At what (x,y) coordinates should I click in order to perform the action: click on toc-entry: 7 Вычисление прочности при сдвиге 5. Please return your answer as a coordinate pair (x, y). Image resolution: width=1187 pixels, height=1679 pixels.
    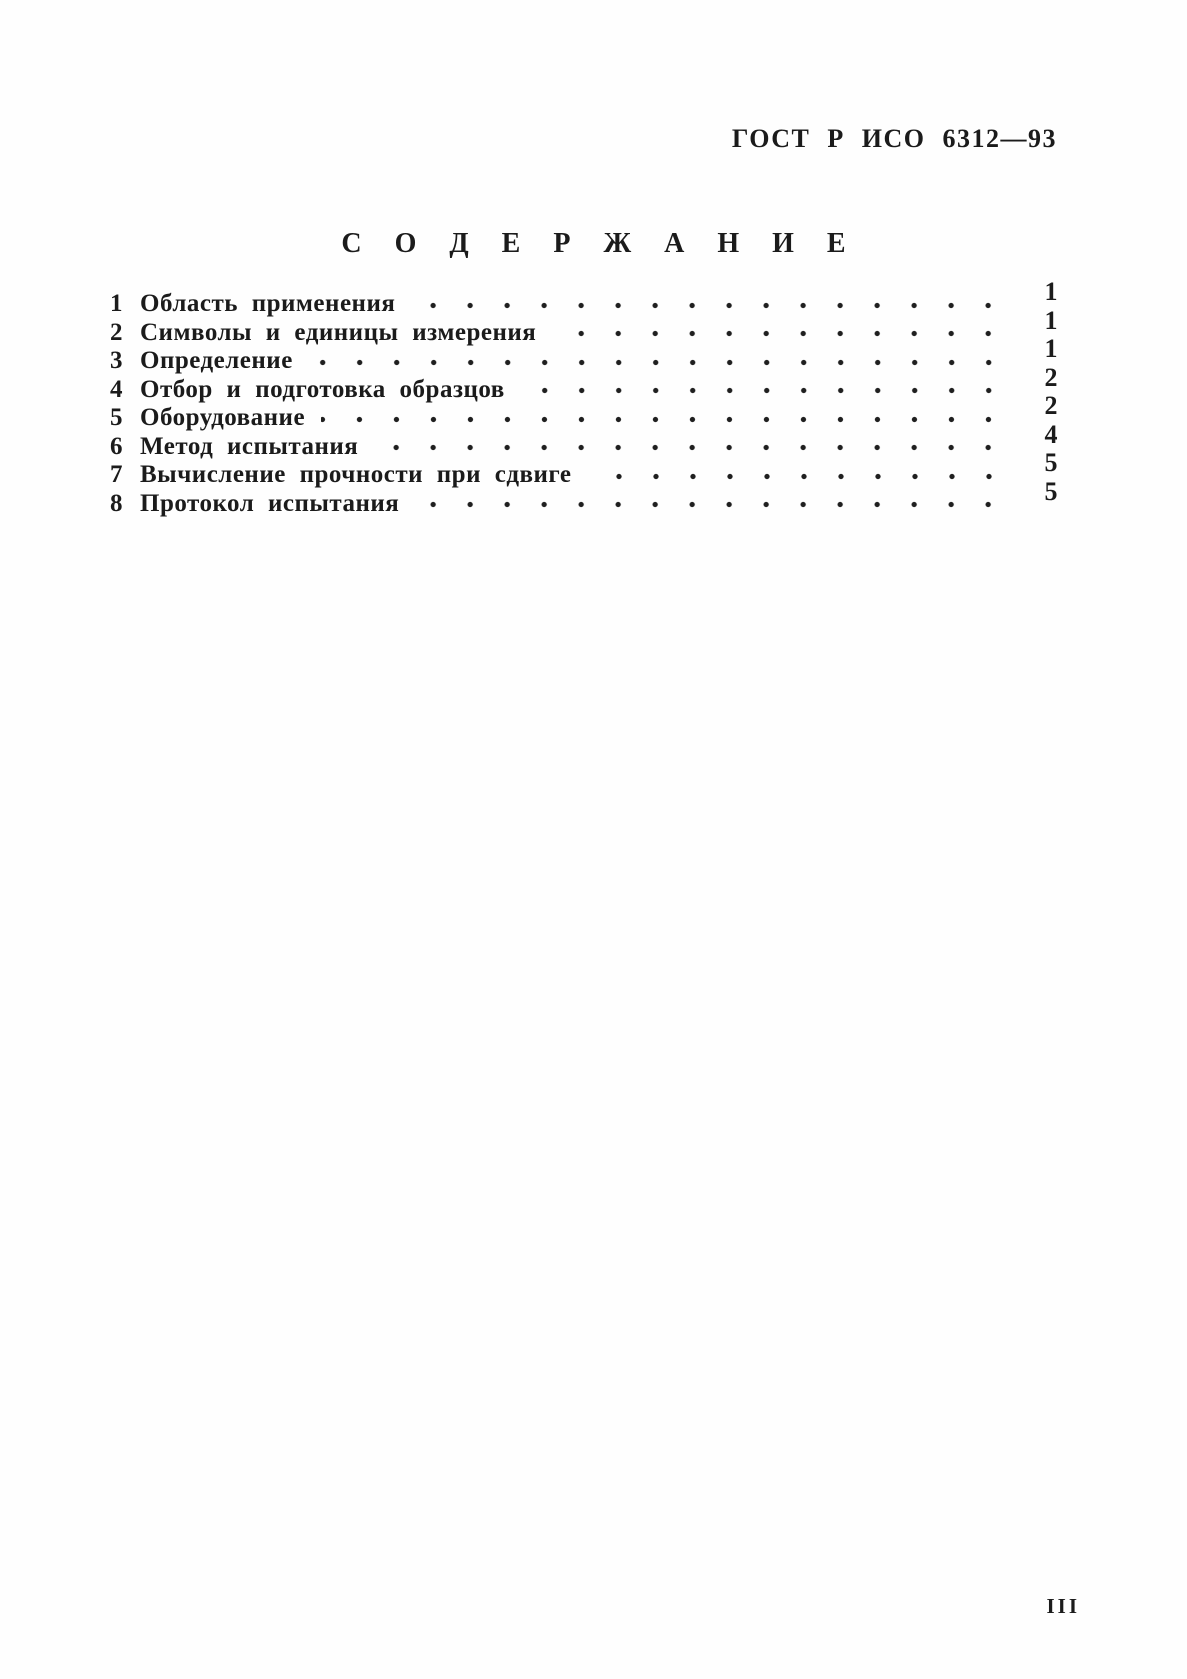
    Looking at the image, I should click on (586, 468).